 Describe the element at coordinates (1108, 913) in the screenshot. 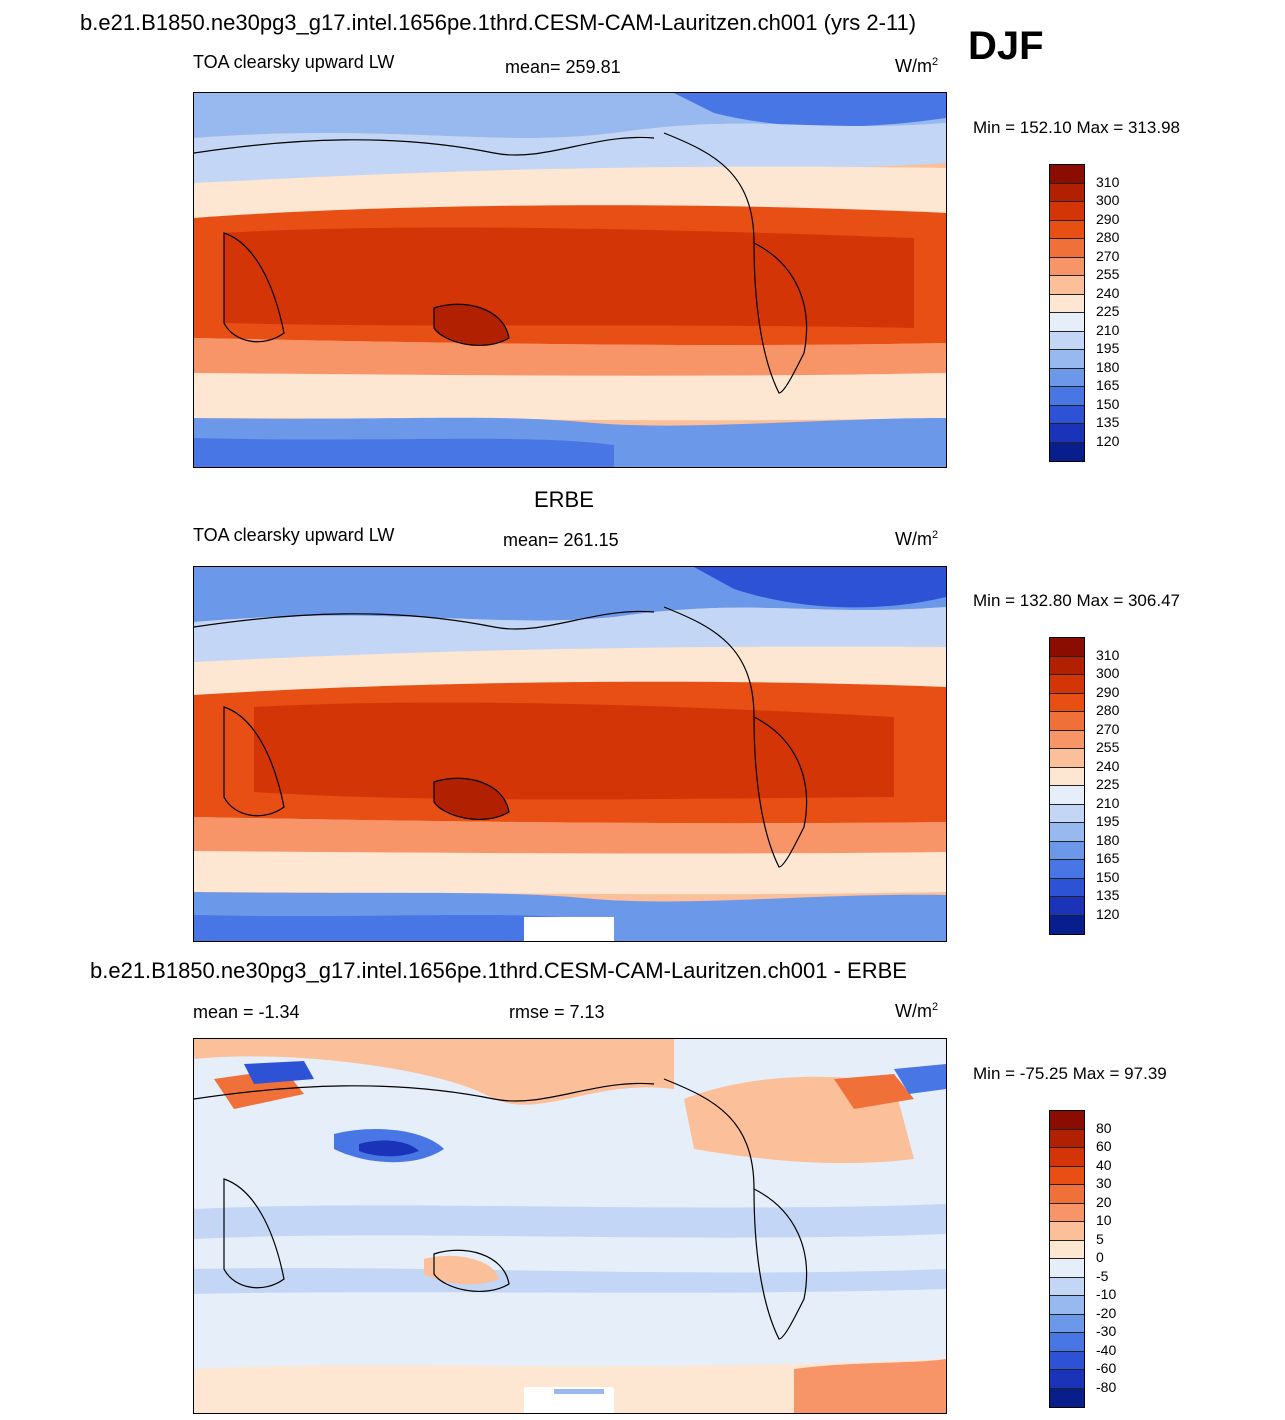

I see `colorbar-label: 120` at that location.